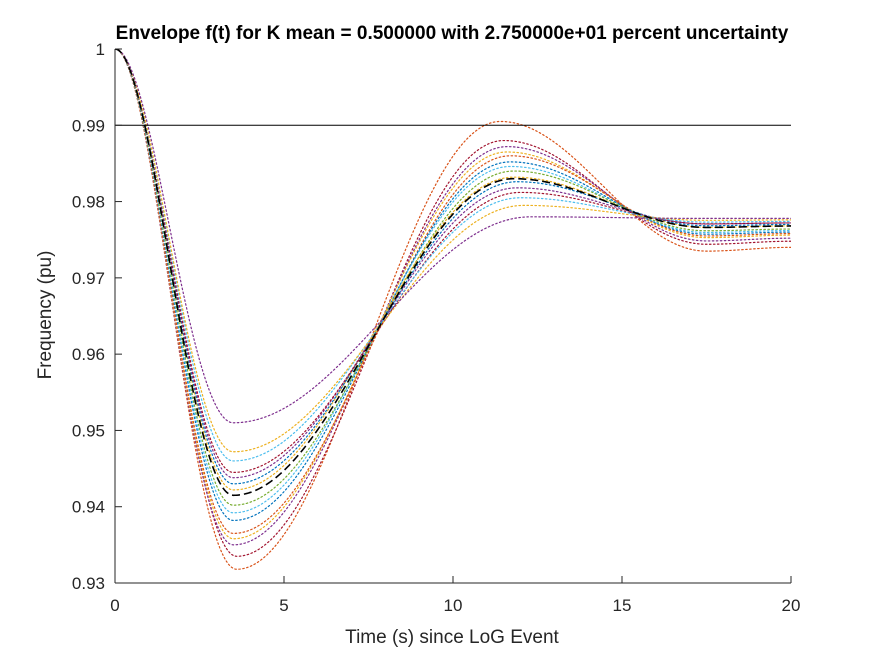 The image size is (875, 656). Describe the element at coordinates (283, 605) in the screenshot. I see `x-tick-label: 5` at that location.